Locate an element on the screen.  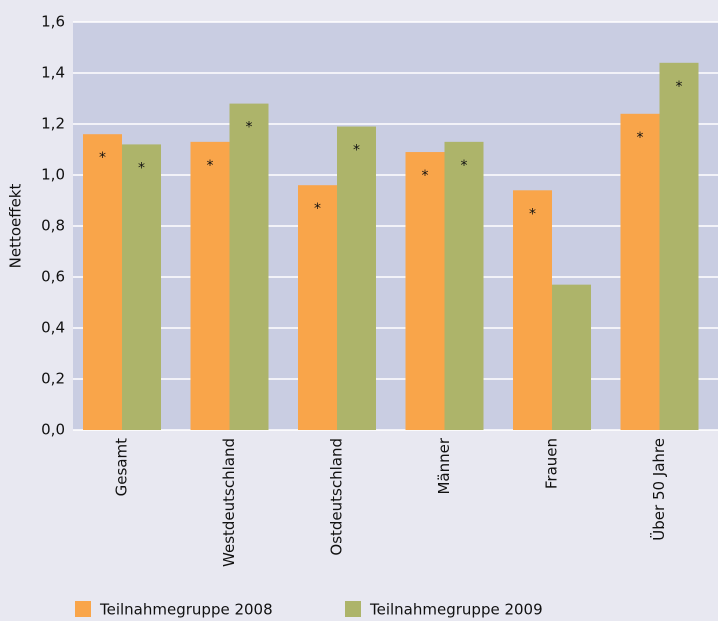
x-tick-label: Männer is located at coordinates (444, 465).